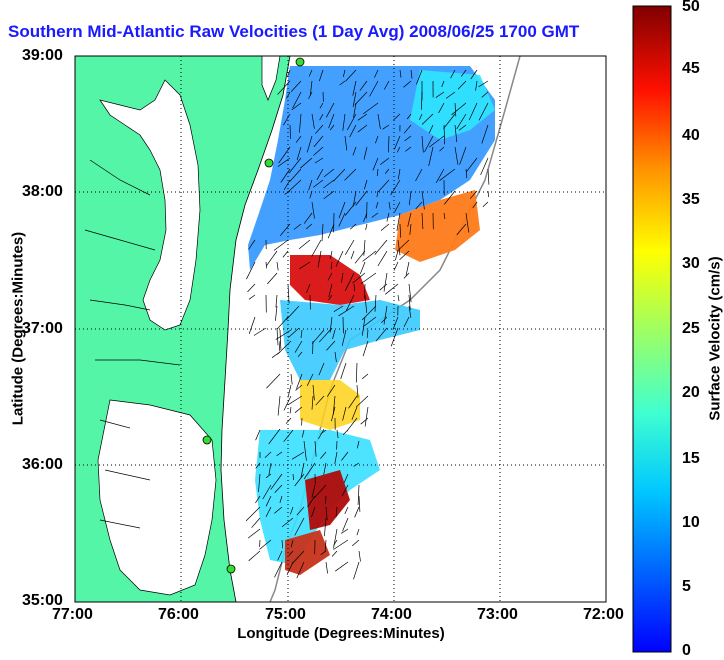 This screenshot has height=660, width=724. What do you see at coordinates (686, 651) in the screenshot?
I see `colorbar-tick: 0` at bounding box center [686, 651].